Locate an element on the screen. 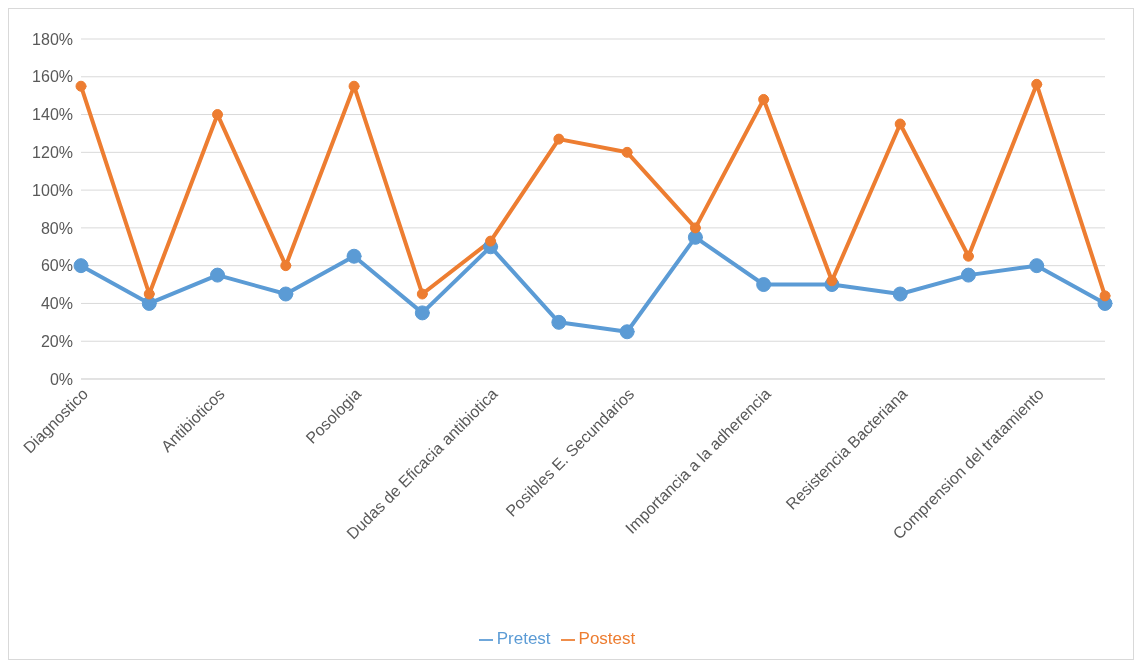  y-tick-label: 0% is located at coordinates (61, 379).